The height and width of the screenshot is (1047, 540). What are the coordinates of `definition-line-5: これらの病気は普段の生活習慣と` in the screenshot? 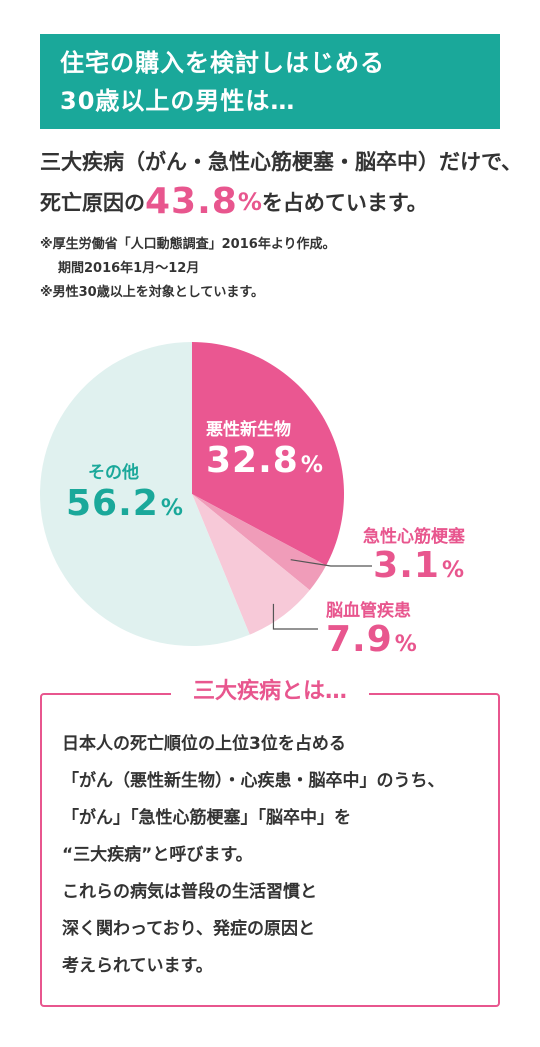 It's located at (189, 892).